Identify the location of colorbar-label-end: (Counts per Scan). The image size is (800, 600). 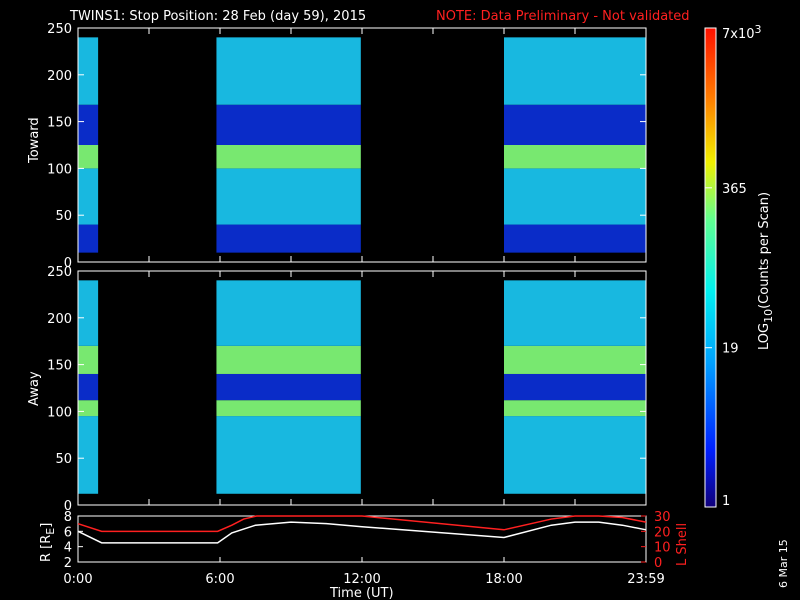
(764, 250).